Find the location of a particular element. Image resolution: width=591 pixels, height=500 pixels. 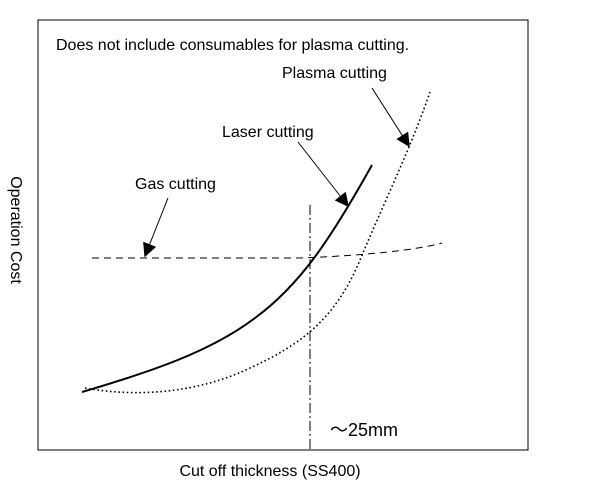

plasma-arrow is located at coordinates (390, 117).